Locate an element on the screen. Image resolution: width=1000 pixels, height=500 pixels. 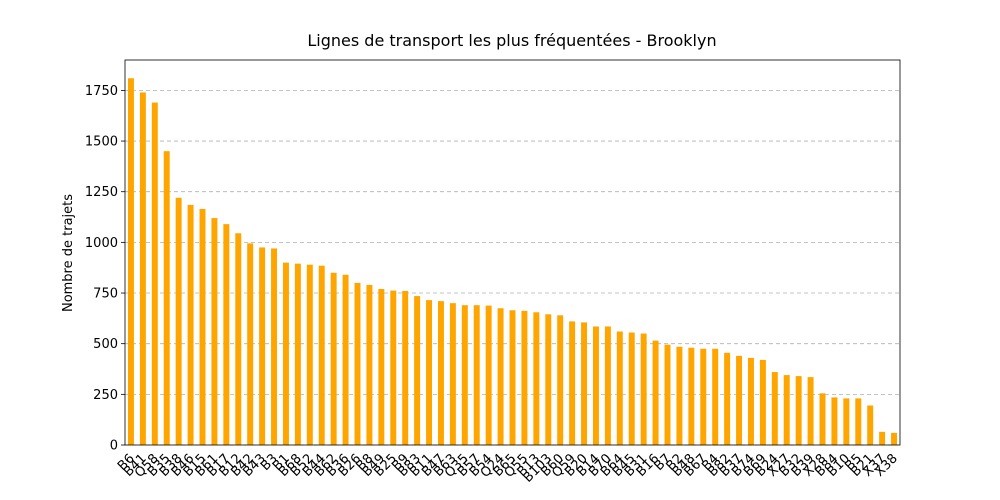
y-tick-label: 250 is located at coordinates (105, 395).